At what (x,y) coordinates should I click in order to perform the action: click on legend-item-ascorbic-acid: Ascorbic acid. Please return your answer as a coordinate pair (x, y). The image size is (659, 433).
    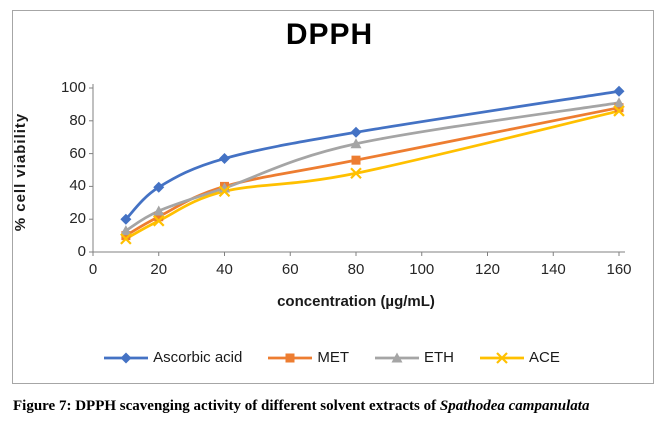
    Looking at the image, I should click on (173, 357).